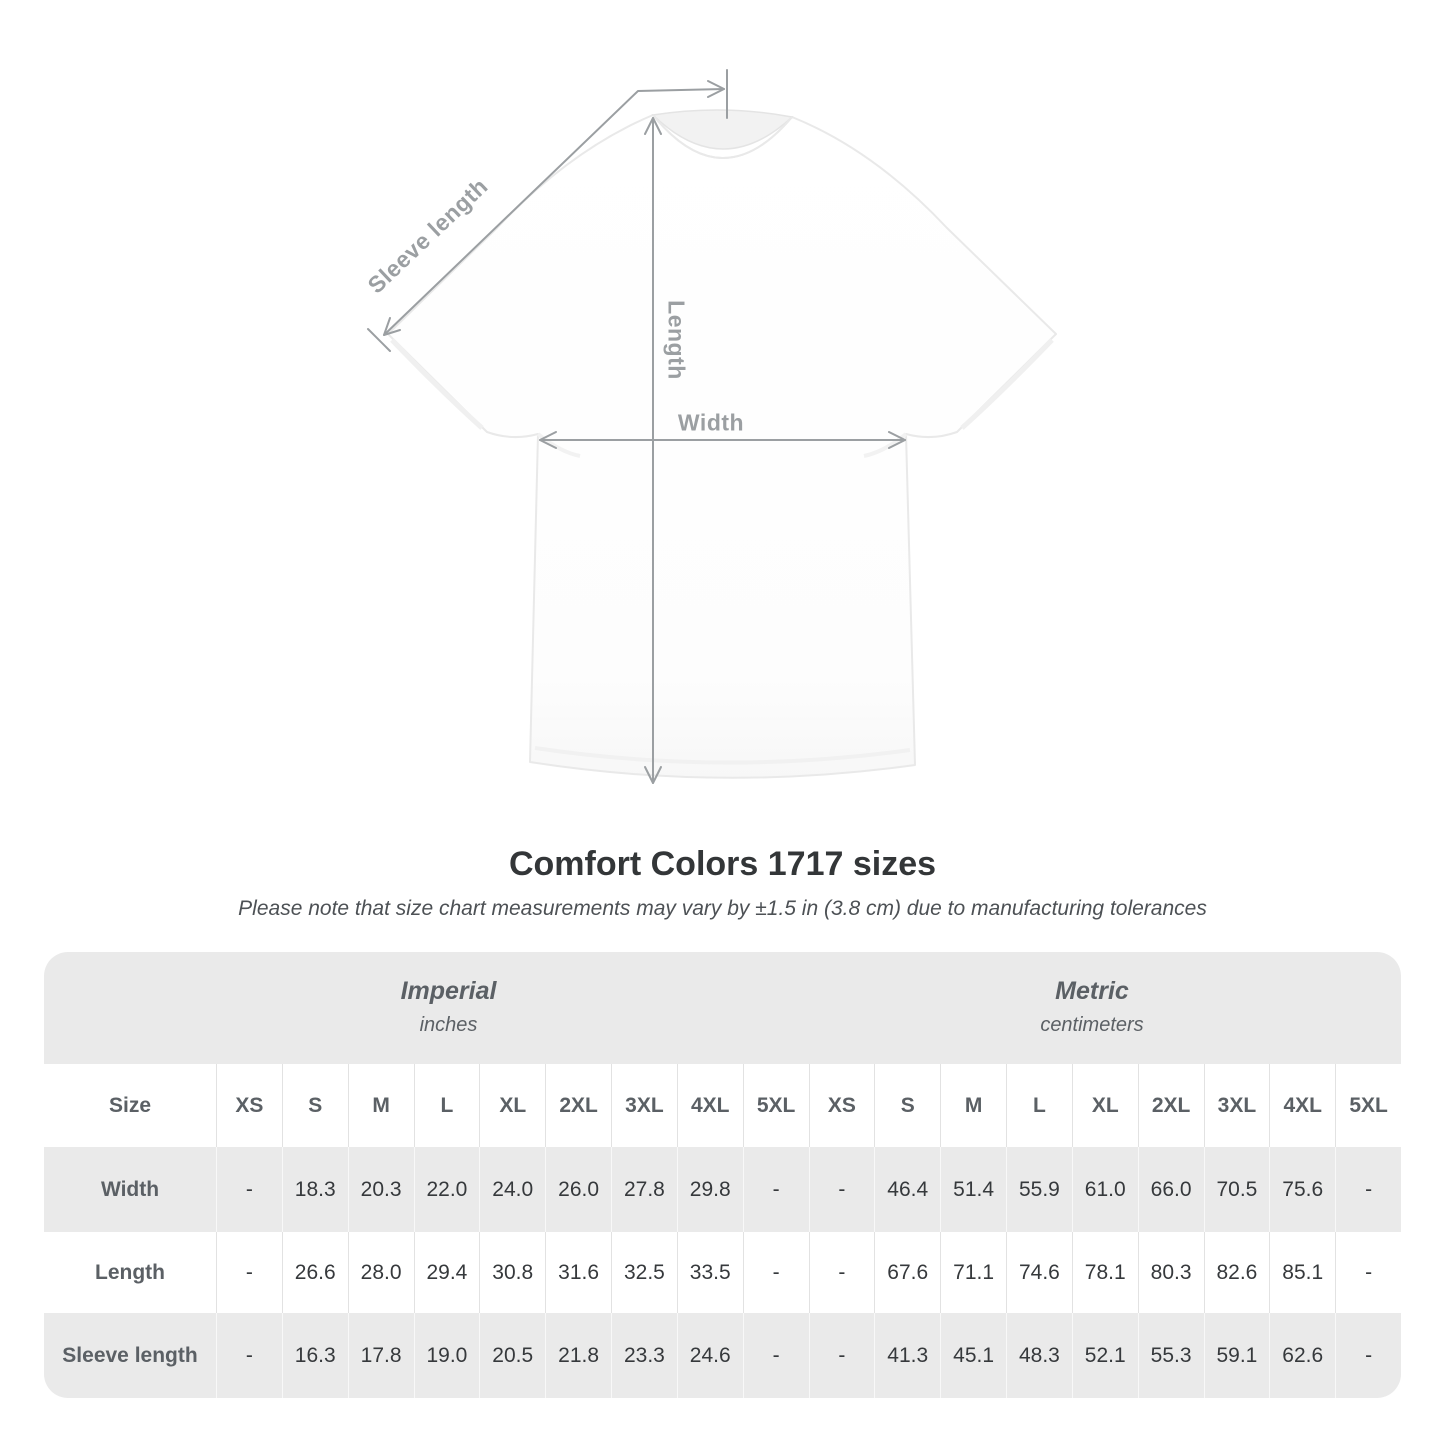 This screenshot has width=1445, height=1445. Describe the element at coordinates (1302, 1355) in the screenshot. I see `value-cell: 62.6` at that location.